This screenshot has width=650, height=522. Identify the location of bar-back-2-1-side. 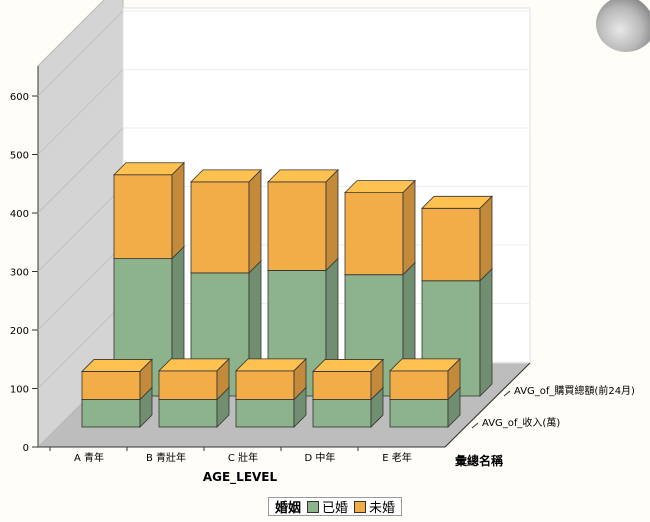
(332, 220).